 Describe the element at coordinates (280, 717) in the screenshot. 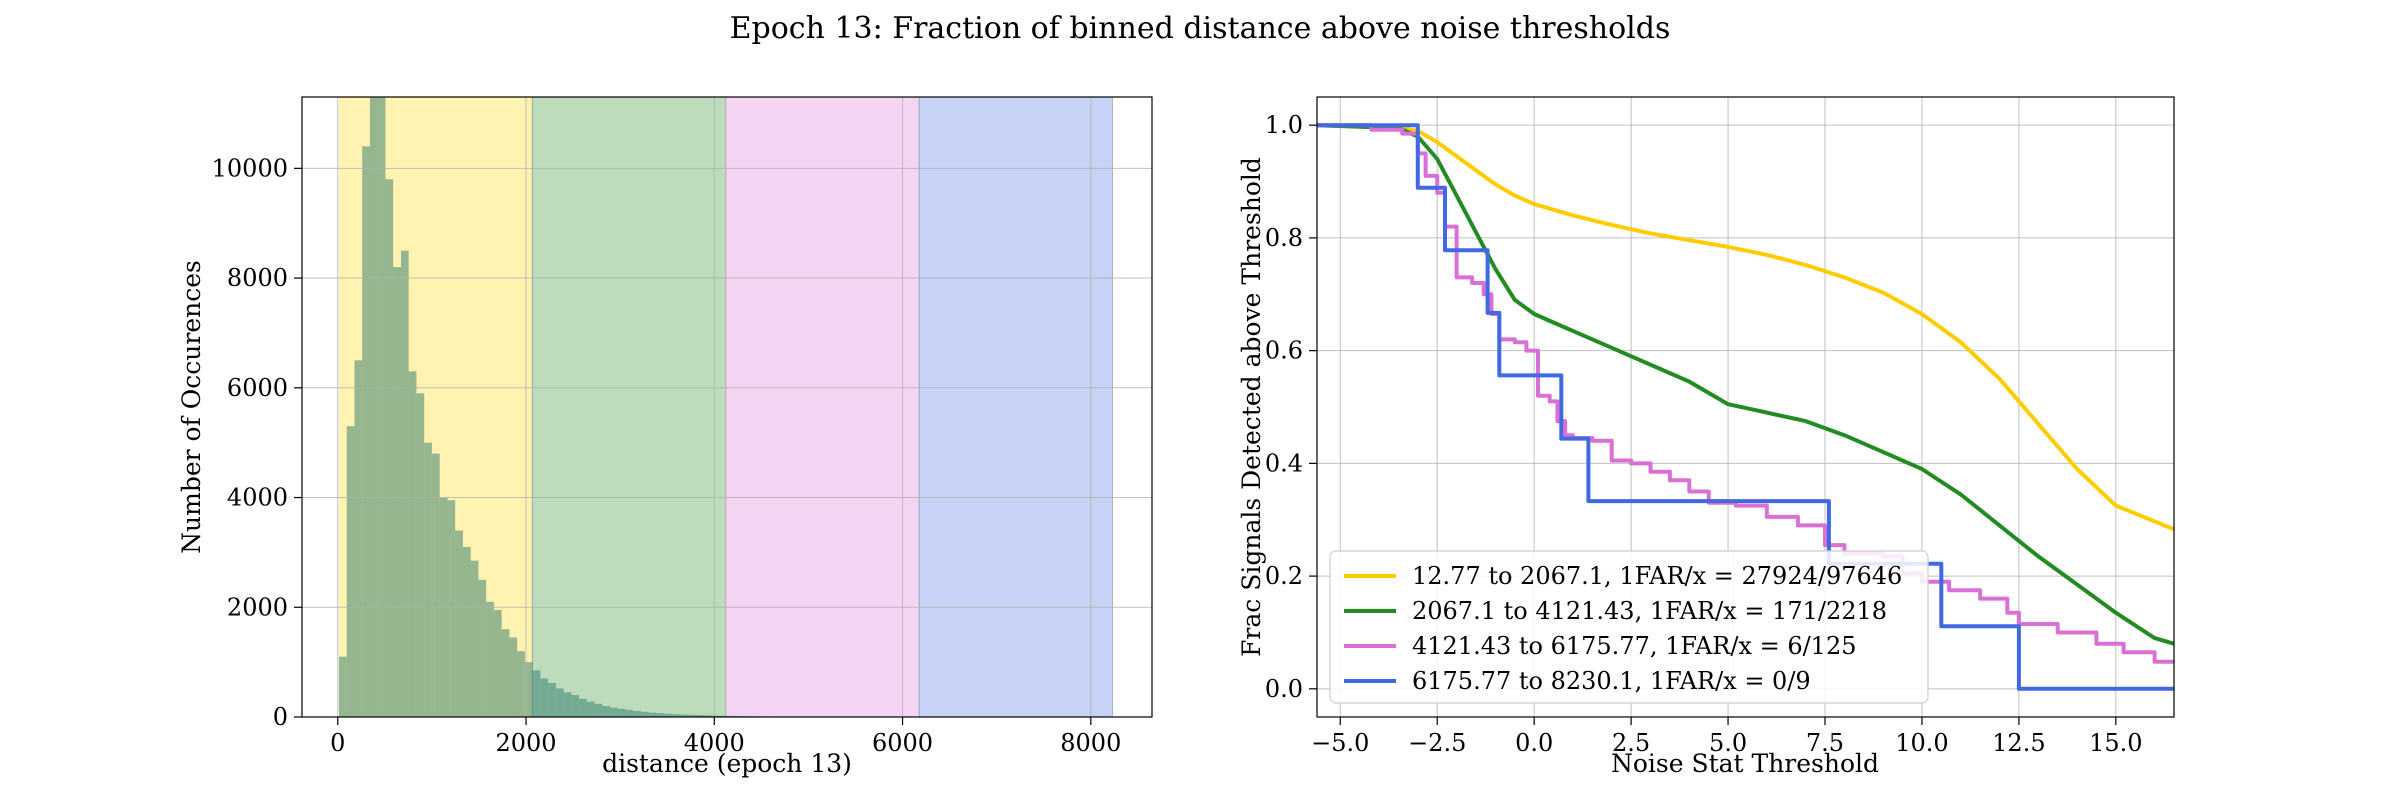

I see `y-tick-label: 0` at that location.